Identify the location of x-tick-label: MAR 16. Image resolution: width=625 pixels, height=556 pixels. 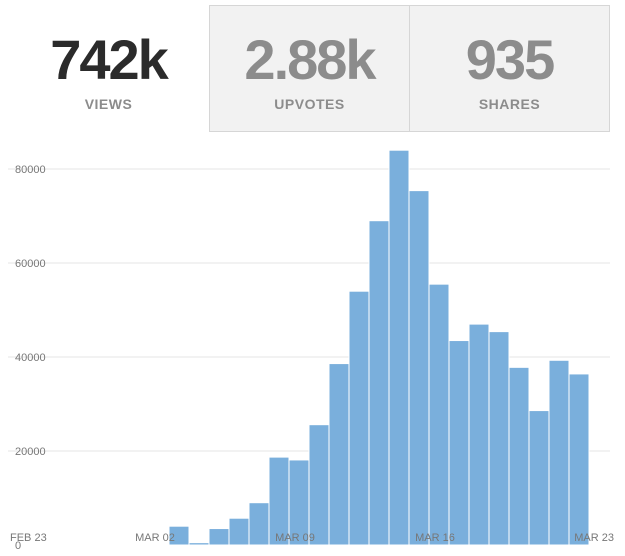
(435, 538).